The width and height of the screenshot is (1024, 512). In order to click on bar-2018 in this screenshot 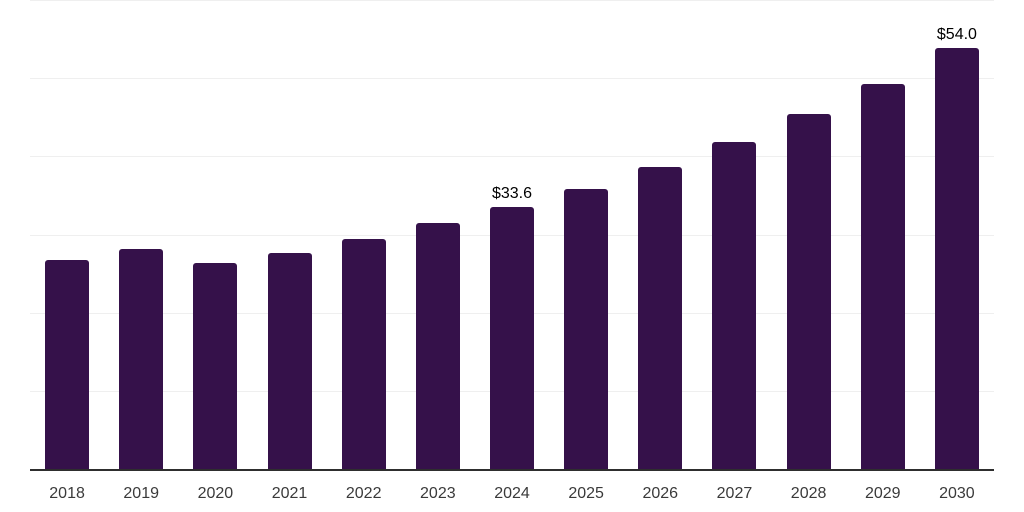, I will do `click(67, 364)`.